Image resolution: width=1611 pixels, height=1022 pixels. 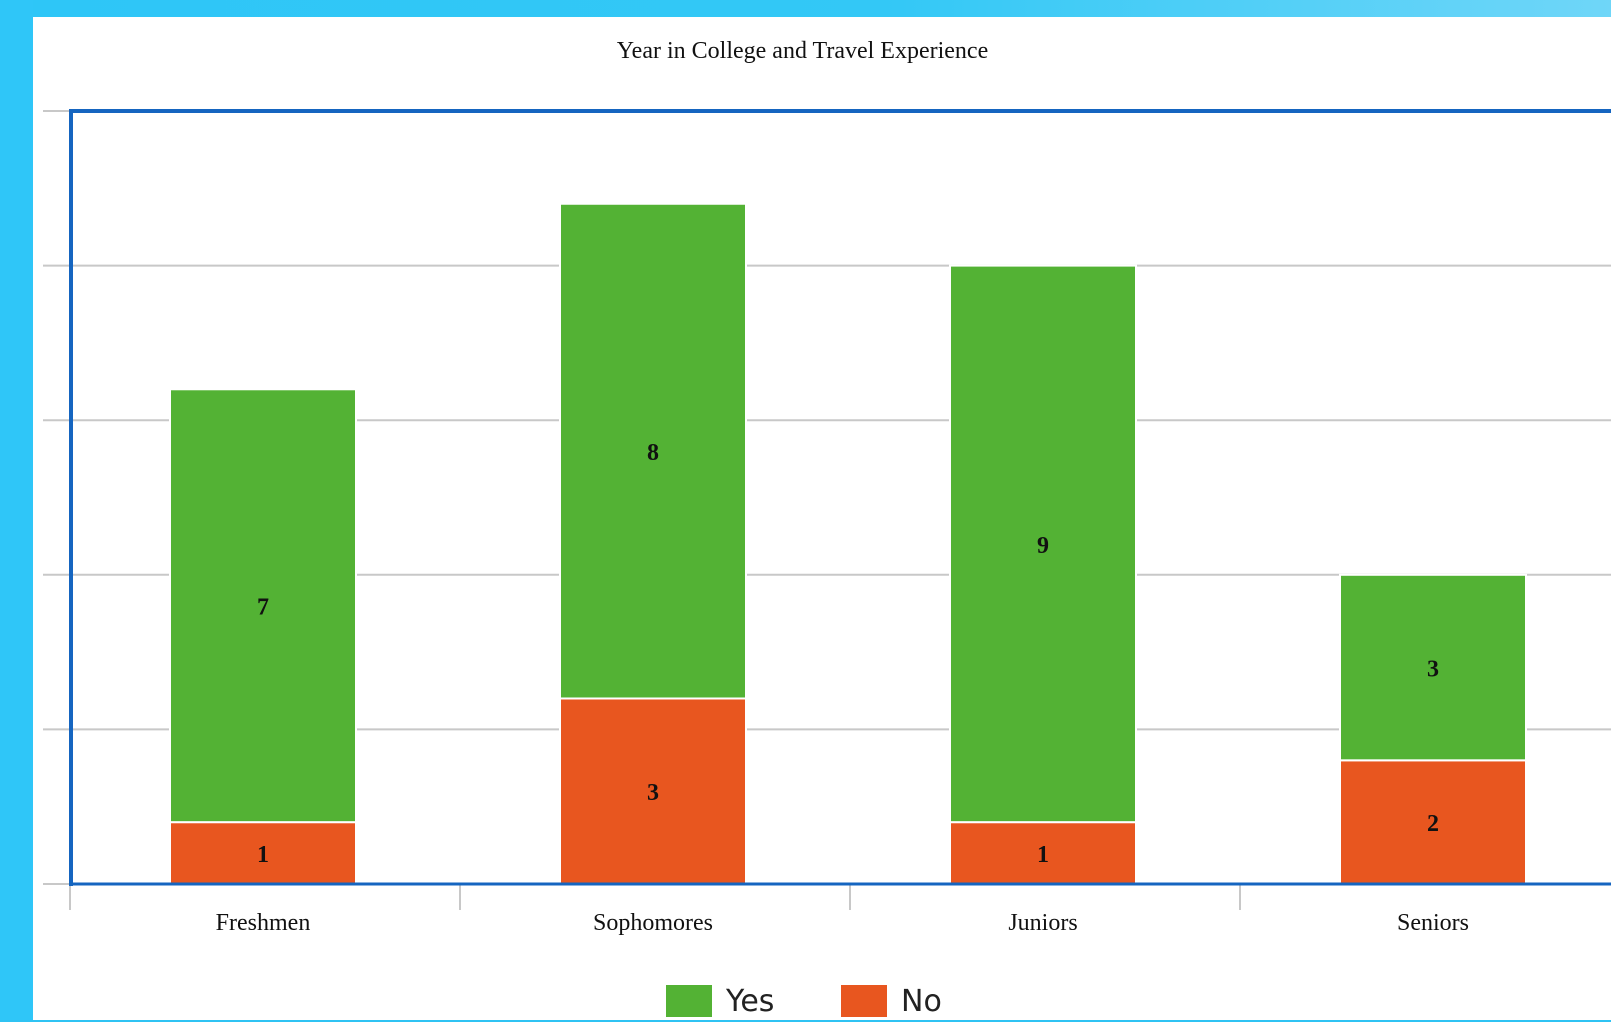 I want to click on legend-swatch-no, so click(x=864, y=1001).